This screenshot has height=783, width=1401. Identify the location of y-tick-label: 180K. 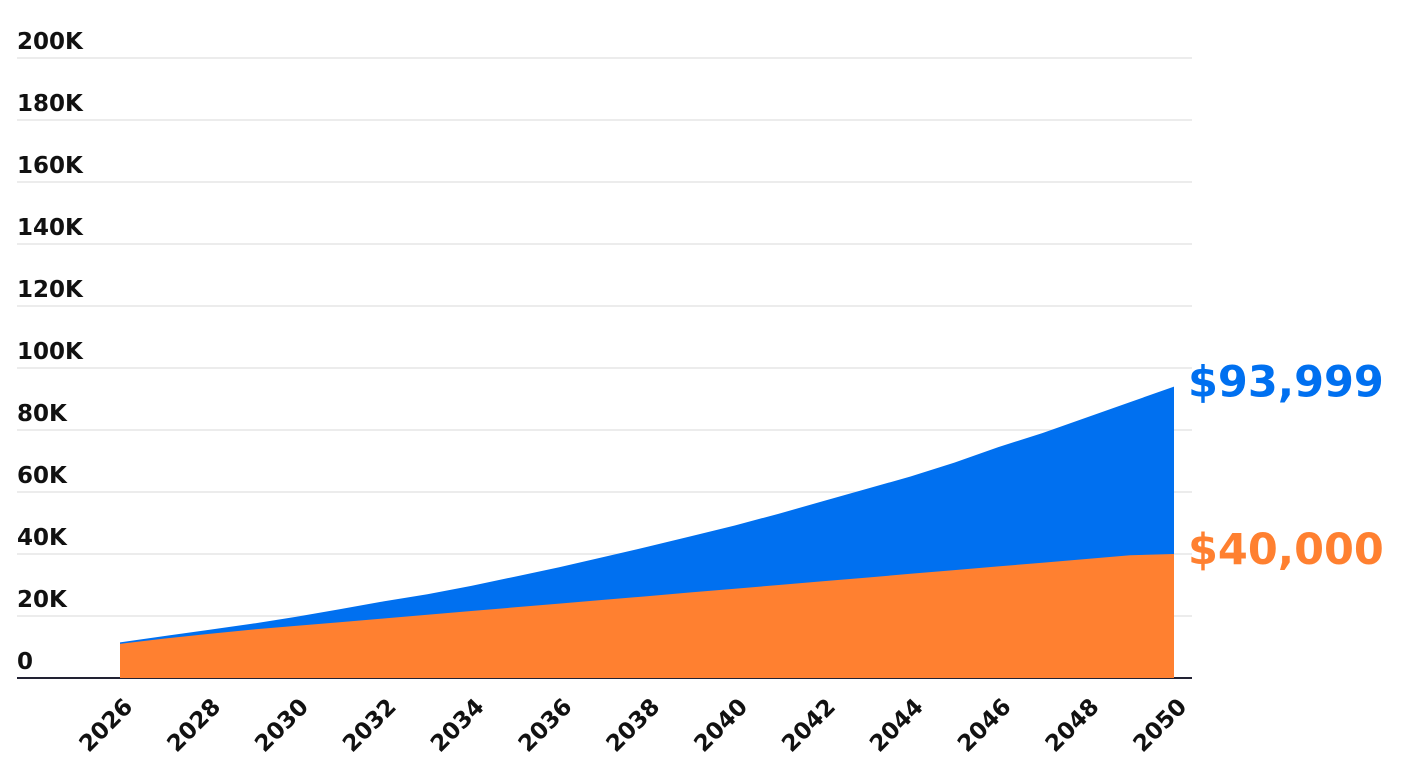
(50, 104).